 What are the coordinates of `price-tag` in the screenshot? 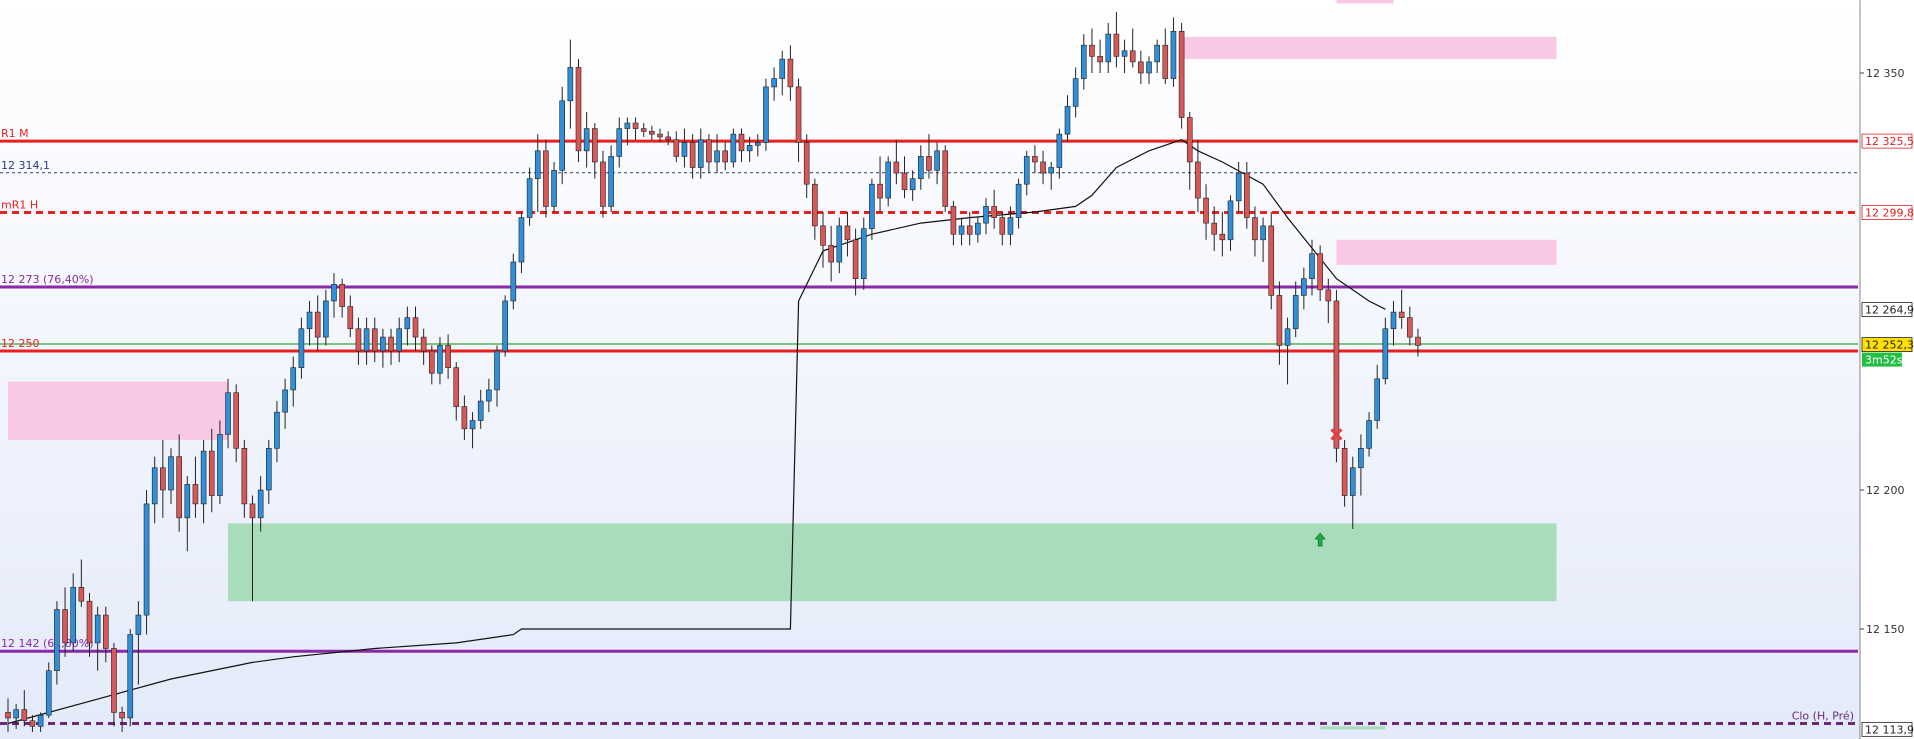 It's located at (1887, 212).